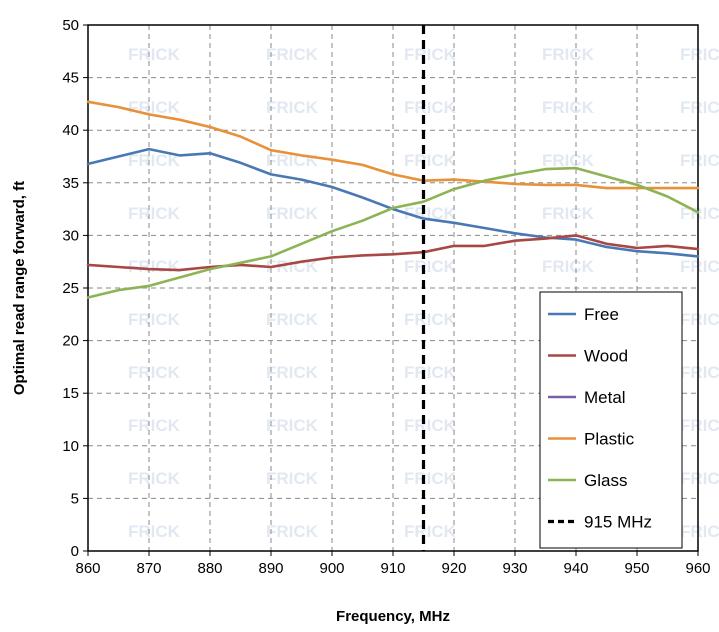 This screenshot has height=632, width=719. I want to click on watermark-42: FRICK, so click(430, 478).